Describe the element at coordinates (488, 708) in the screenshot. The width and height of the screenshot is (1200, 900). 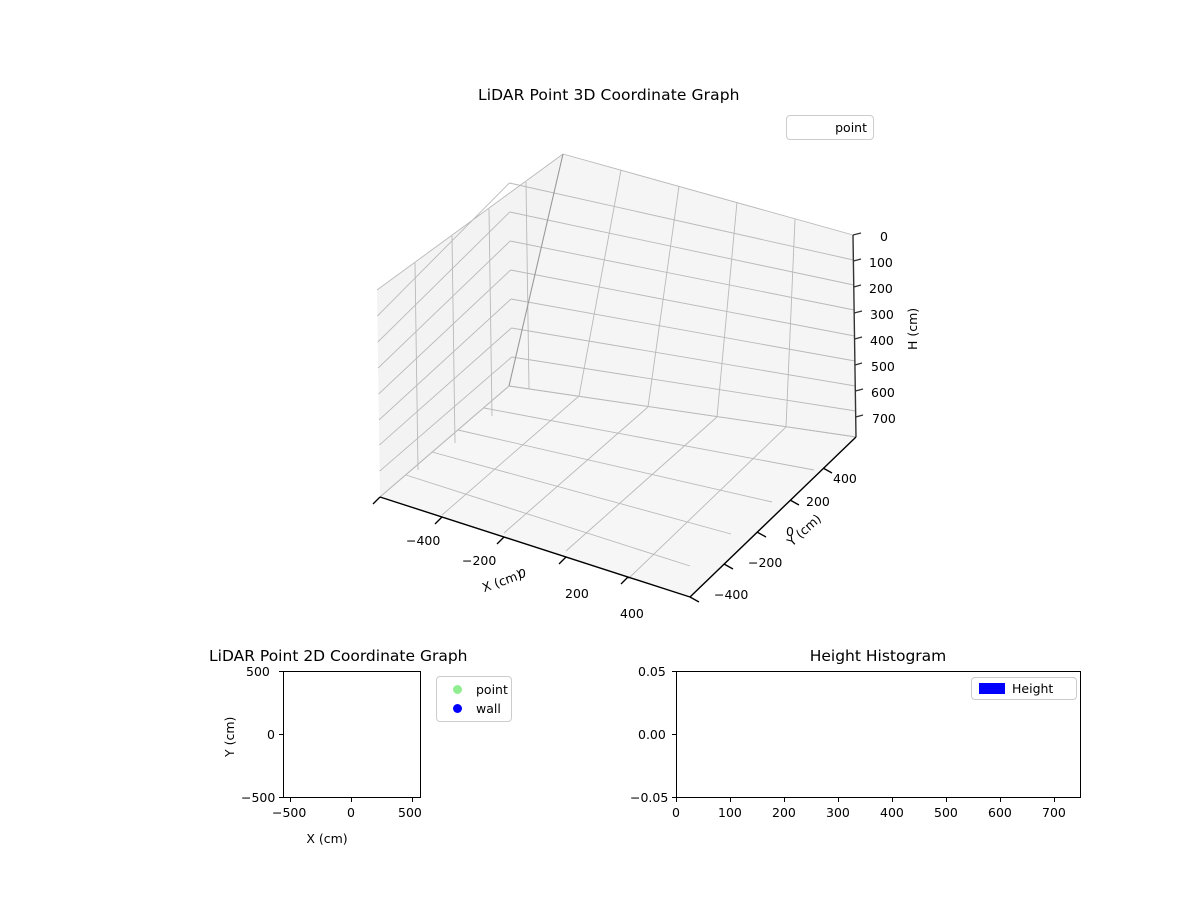
I see `legend-label-wall: wall` at that location.